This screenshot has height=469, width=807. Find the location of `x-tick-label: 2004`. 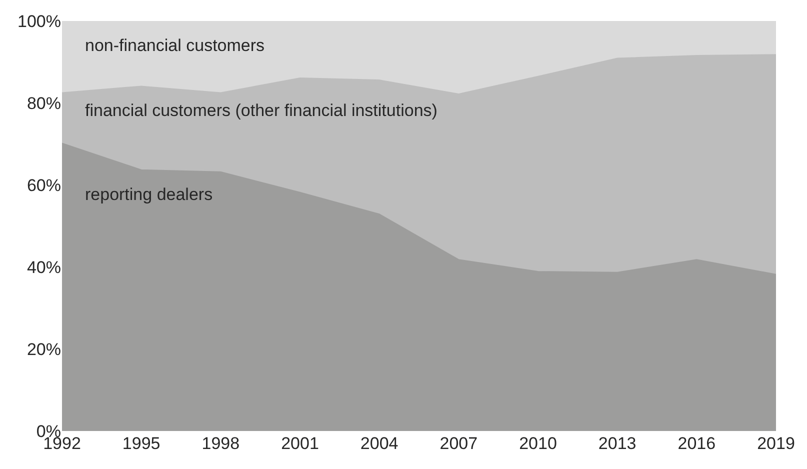

x-tick-label: 2004 is located at coordinates (379, 443).